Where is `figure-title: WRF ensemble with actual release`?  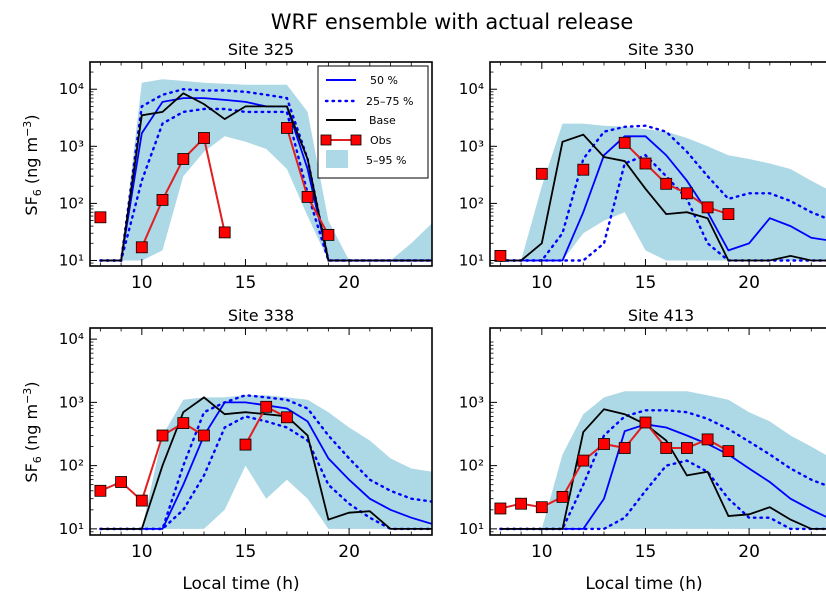
figure-title: WRF ensemble with actual release is located at coordinates (452, 22).